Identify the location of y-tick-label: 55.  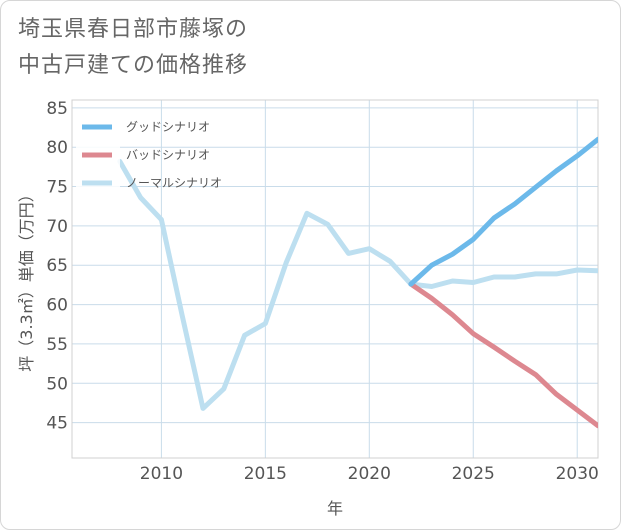
(57, 345).